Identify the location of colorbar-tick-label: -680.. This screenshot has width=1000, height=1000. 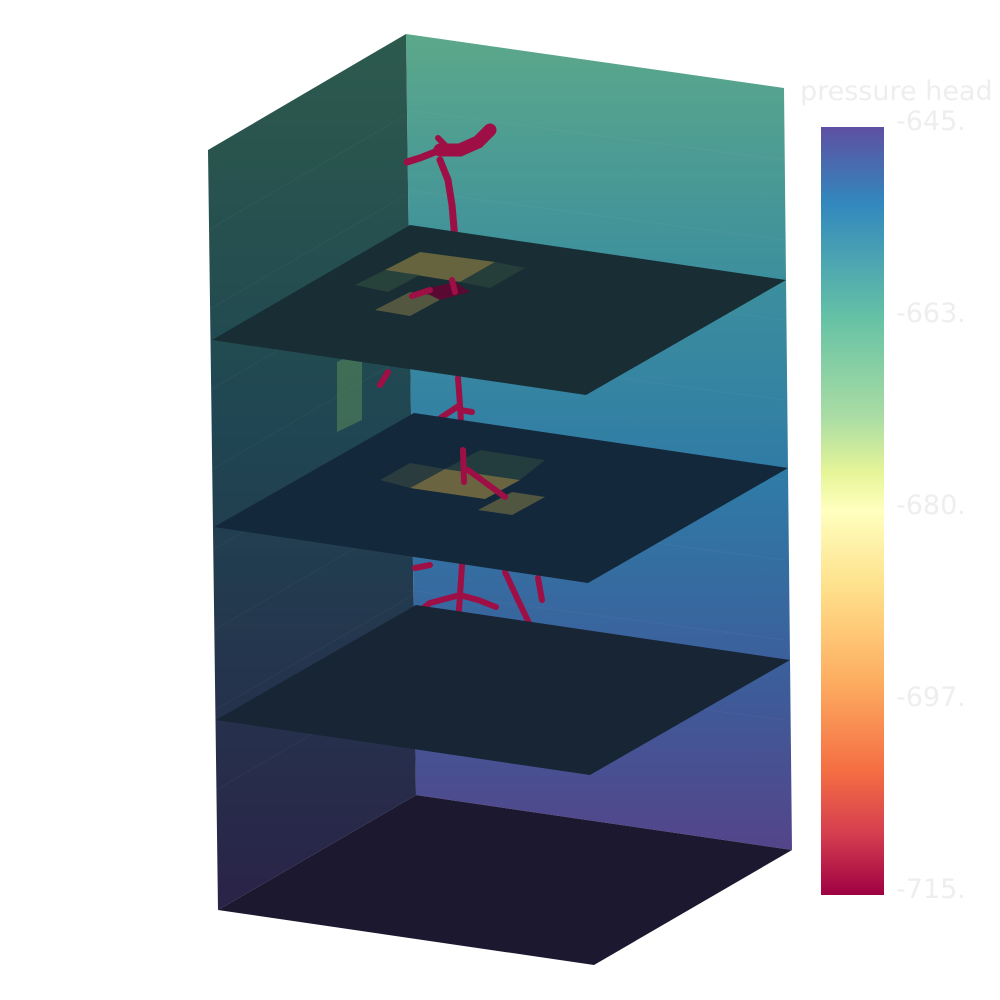
(931, 505).